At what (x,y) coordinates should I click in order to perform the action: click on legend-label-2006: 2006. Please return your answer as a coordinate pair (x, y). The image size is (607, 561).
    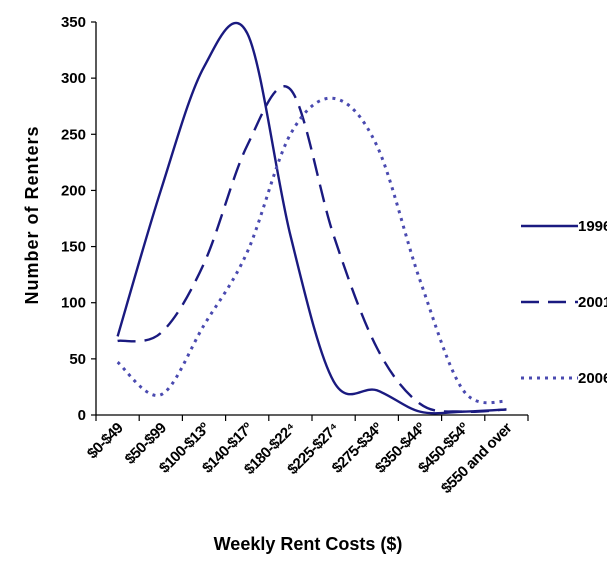
    Looking at the image, I should click on (592, 378).